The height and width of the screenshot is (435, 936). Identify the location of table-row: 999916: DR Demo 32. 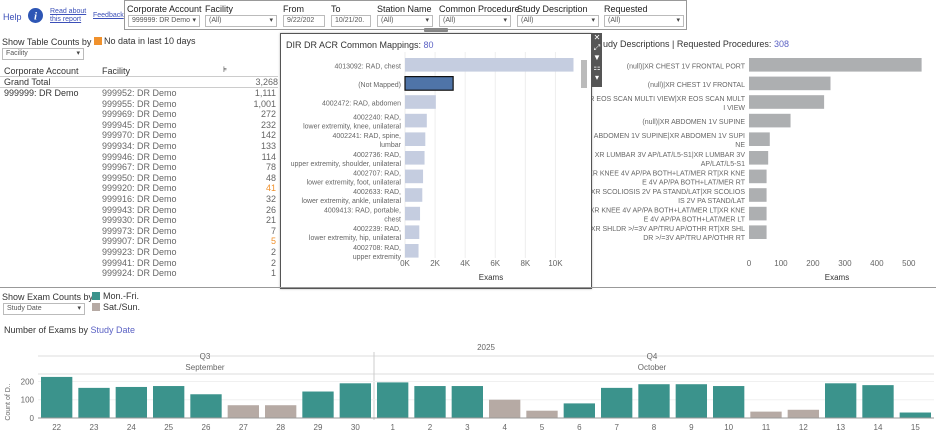
(139, 199).